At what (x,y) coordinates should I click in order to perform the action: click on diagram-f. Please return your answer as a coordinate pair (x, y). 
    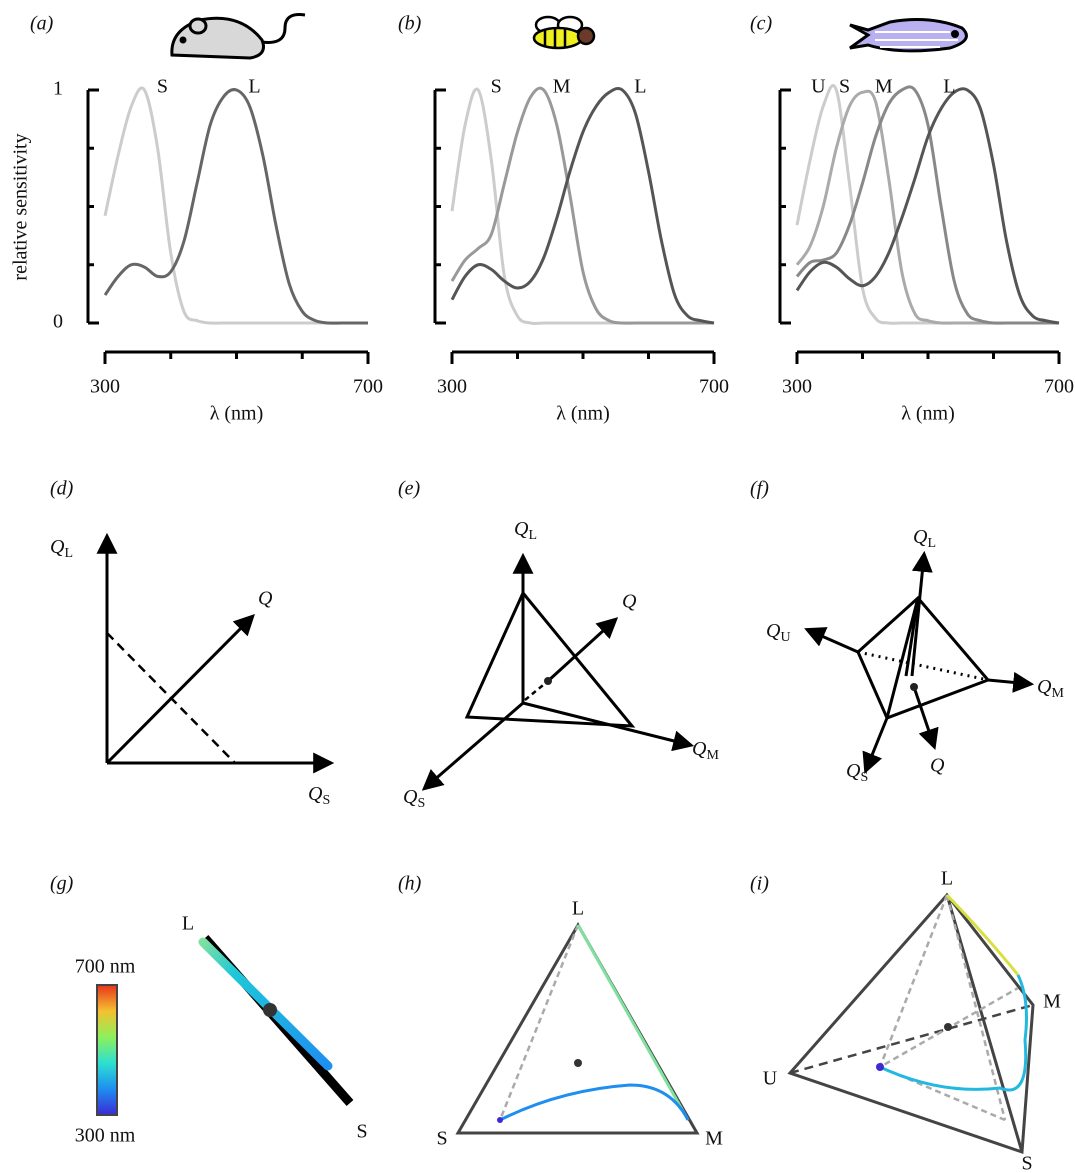
    Looking at the image, I should click on (919, 662).